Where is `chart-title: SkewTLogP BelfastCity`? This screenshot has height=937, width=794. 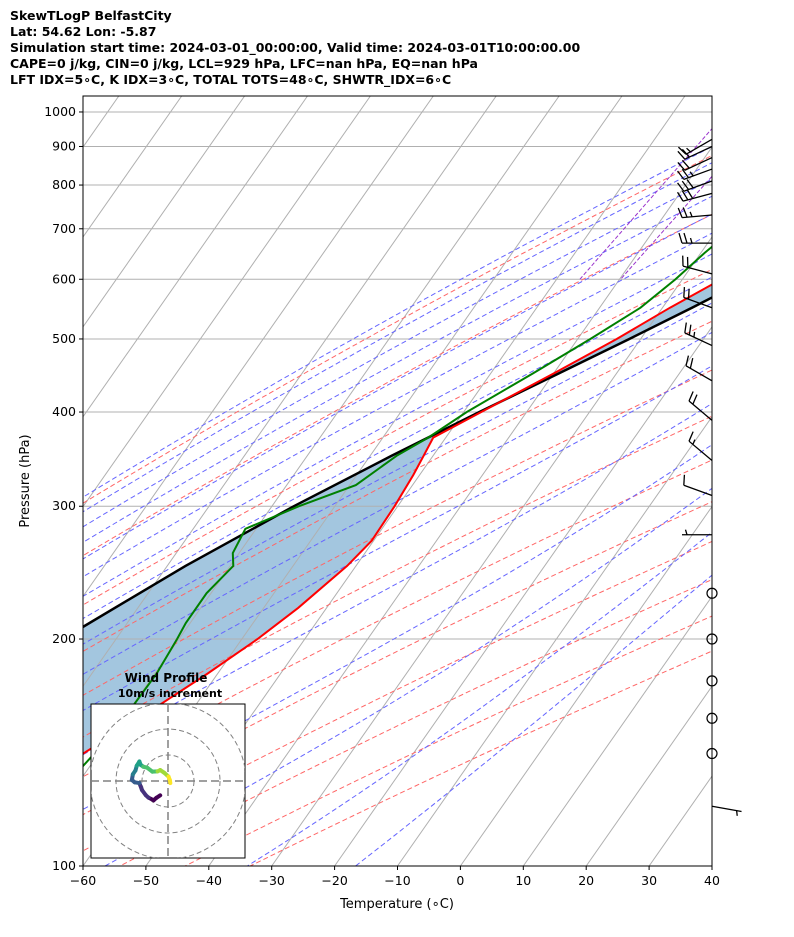
chart-title: SkewTLogP BelfastCity is located at coordinates (91, 15).